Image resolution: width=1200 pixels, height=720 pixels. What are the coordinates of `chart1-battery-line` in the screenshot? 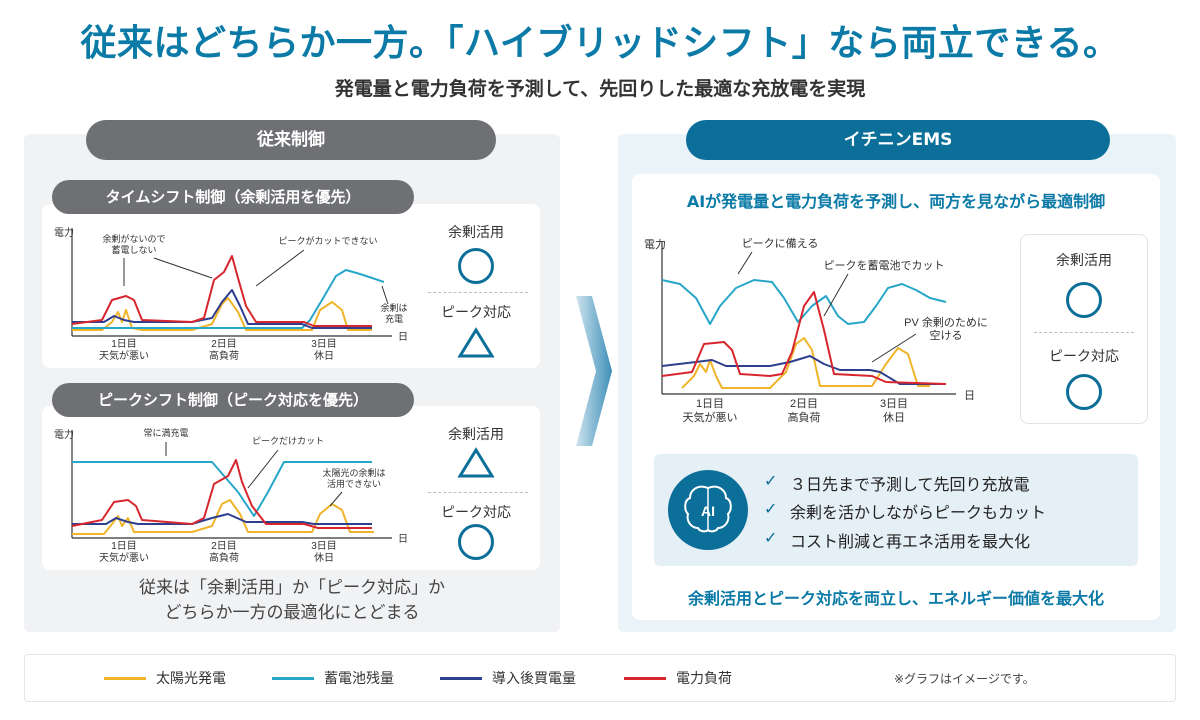 It's located at (228, 299).